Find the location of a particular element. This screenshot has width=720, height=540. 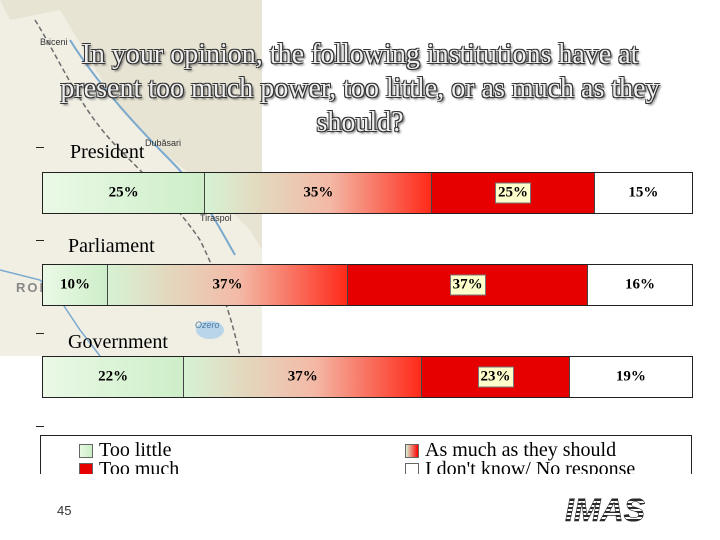

segment-dont-know: 16% is located at coordinates (640, 285).